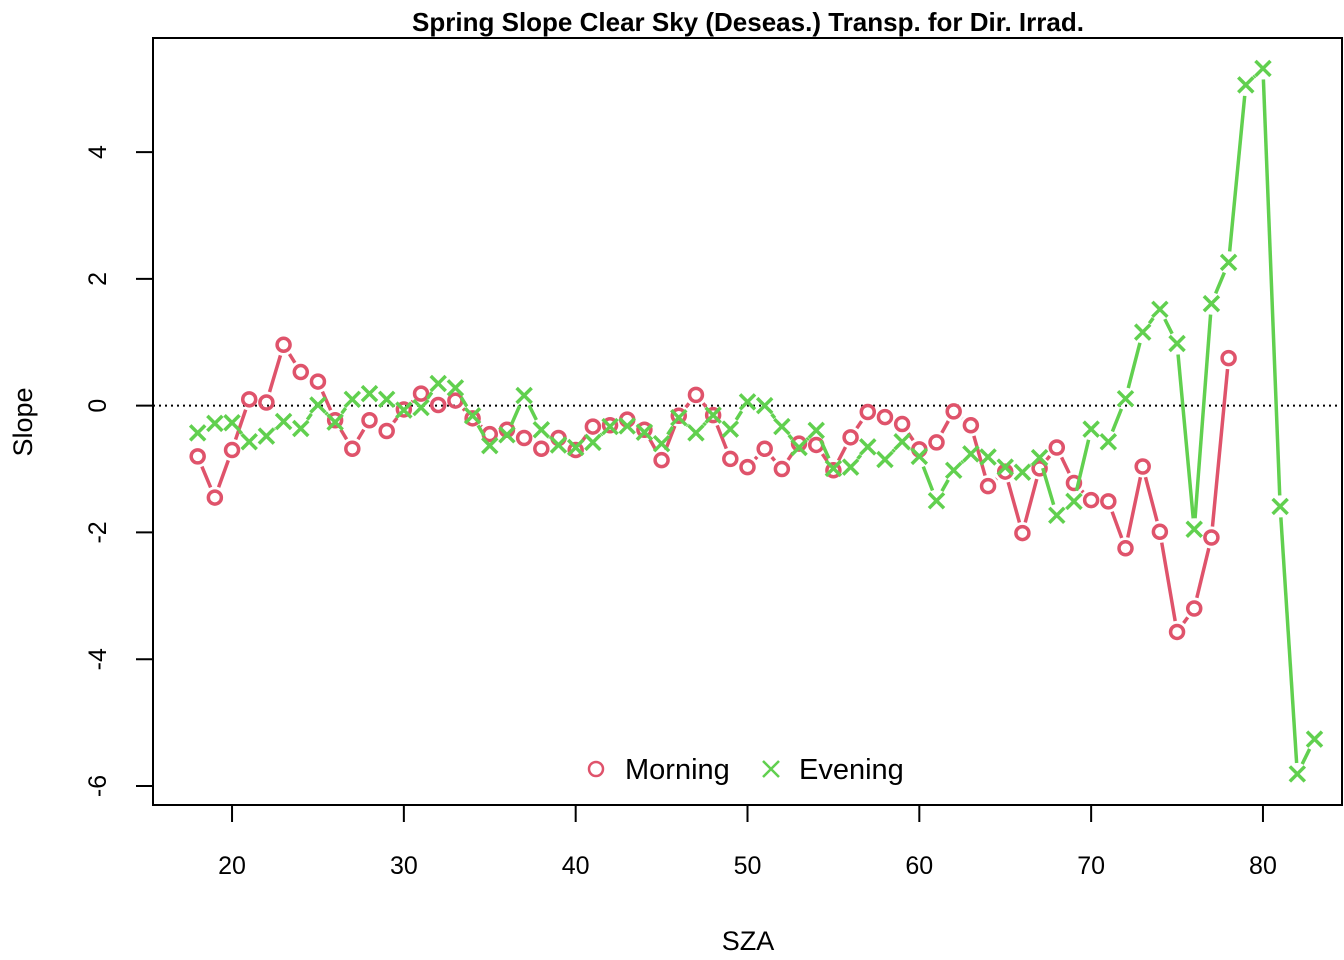 This screenshot has width=1344, height=960. What do you see at coordinates (98, 532) in the screenshot?
I see `y-tick-label: -2` at bounding box center [98, 532].